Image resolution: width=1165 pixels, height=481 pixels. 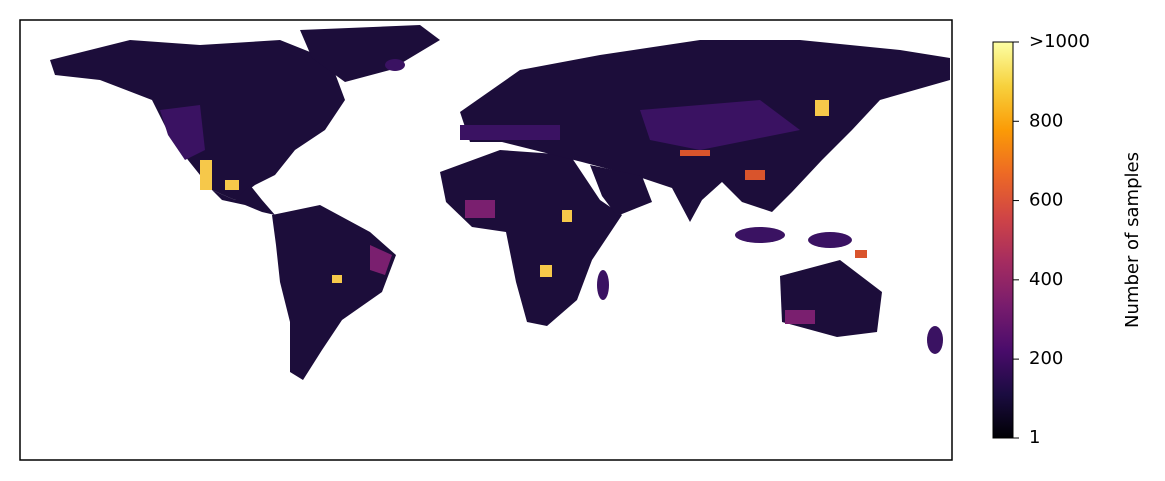 I want to click on south-america, so click(x=334, y=292).